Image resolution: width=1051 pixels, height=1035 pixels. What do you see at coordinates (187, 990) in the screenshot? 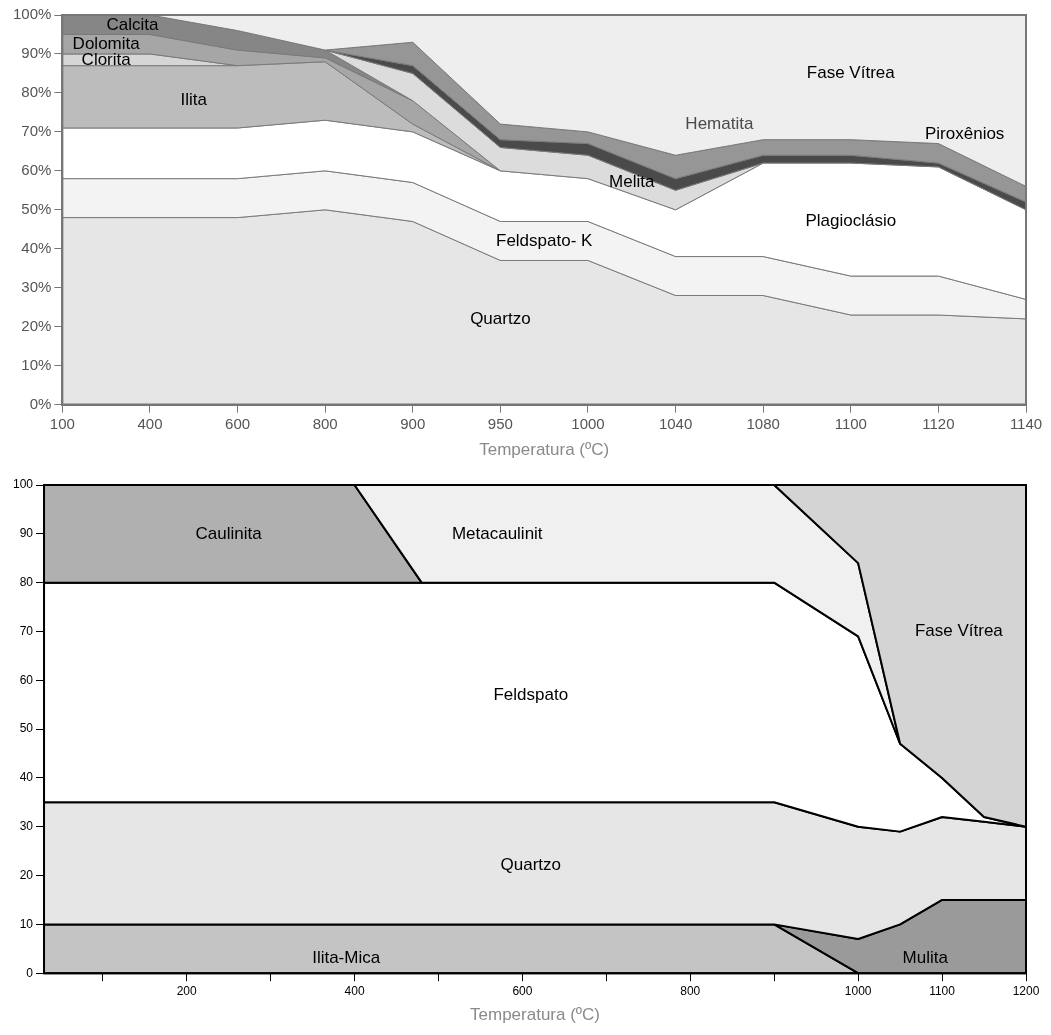
I see `x-tick-label: 200` at bounding box center [187, 990].